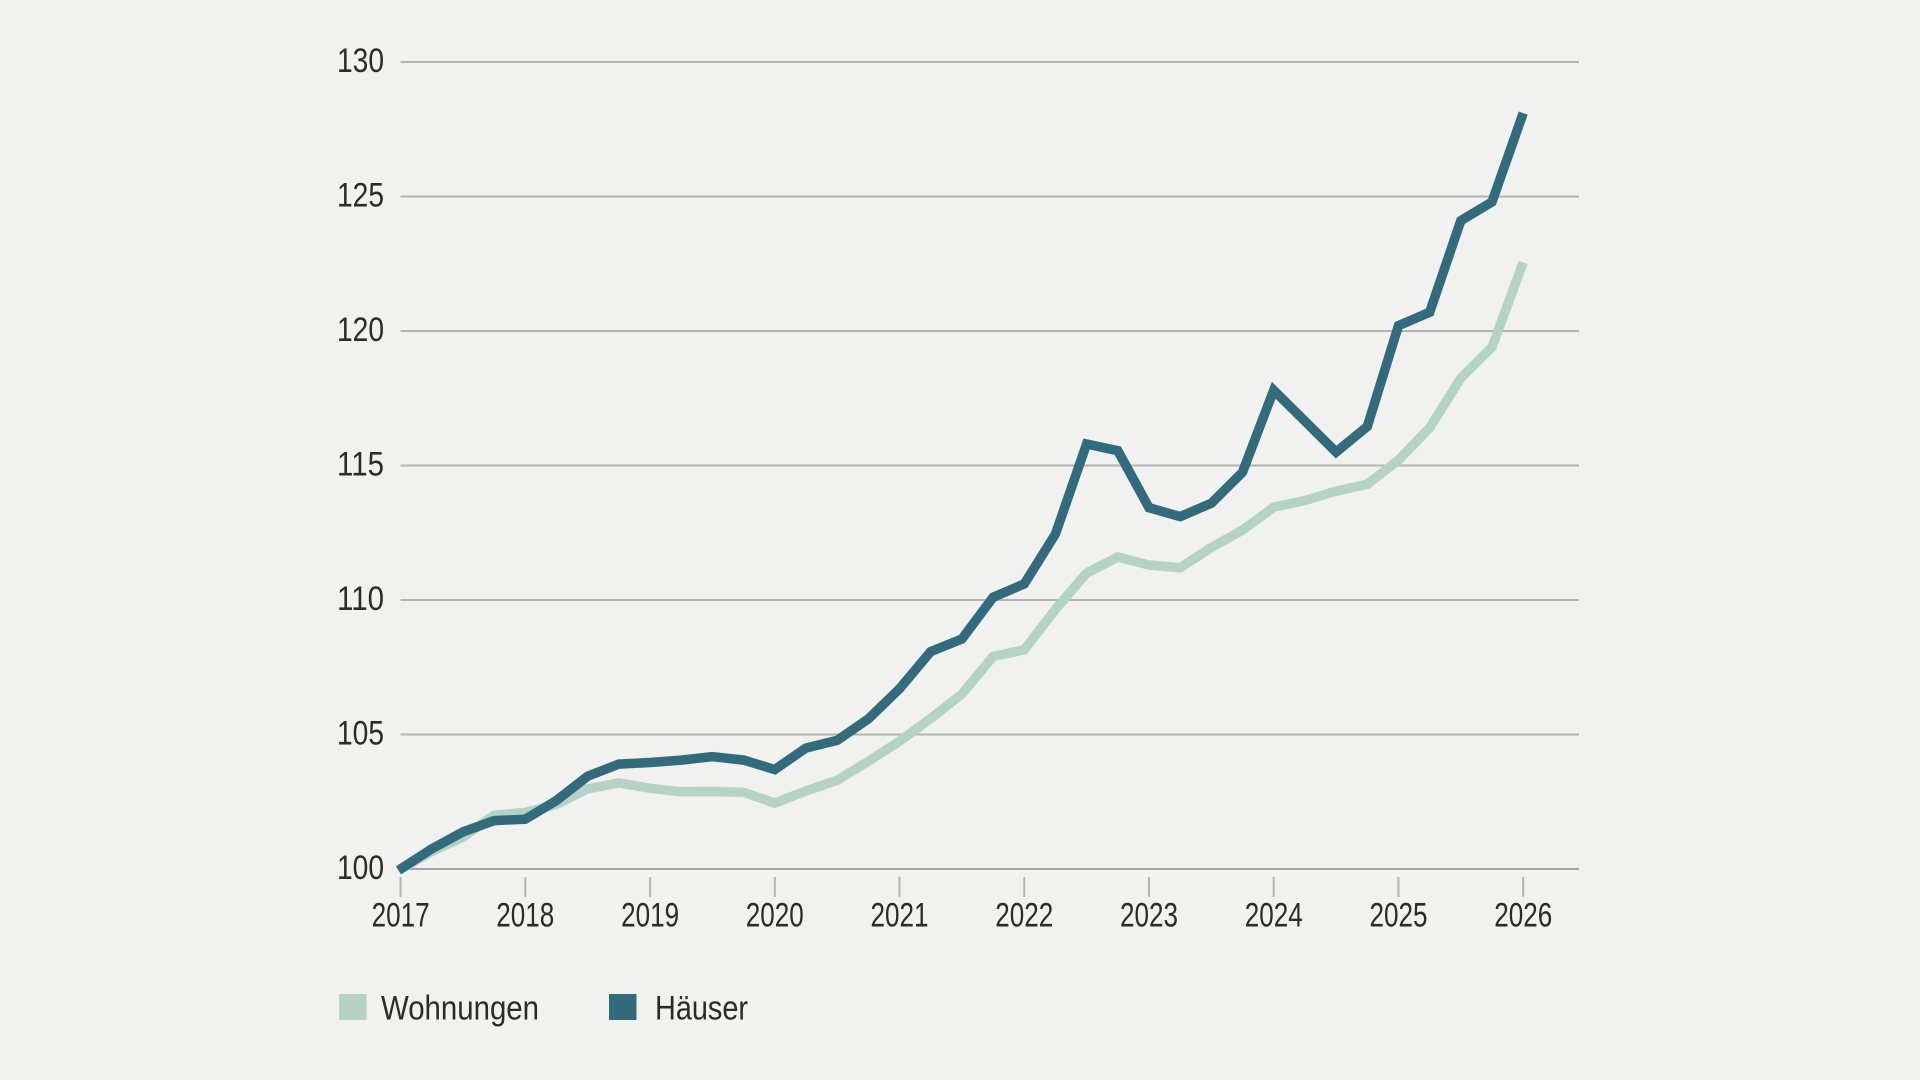 The image size is (1920, 1080). Describe the element at coordinates (360, 330) in the screenshot. I see `svg-text: 120` at that location.